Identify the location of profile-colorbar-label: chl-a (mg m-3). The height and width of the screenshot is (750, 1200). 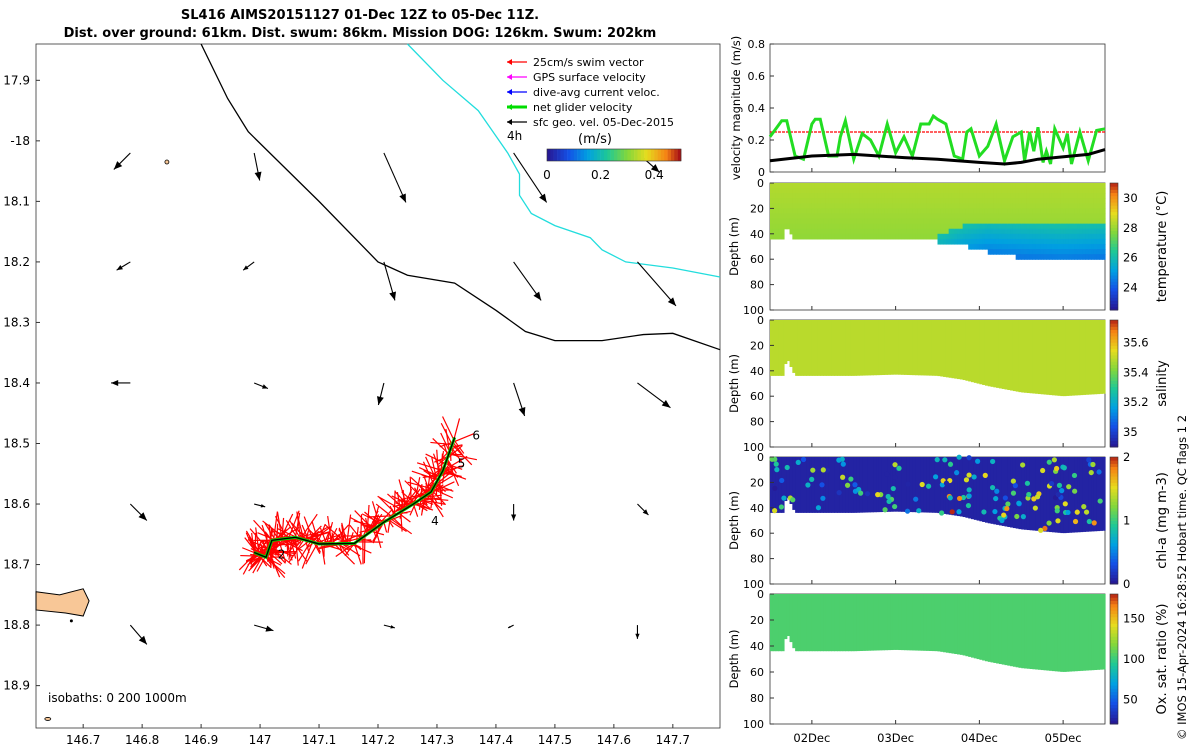
(1162, 520).